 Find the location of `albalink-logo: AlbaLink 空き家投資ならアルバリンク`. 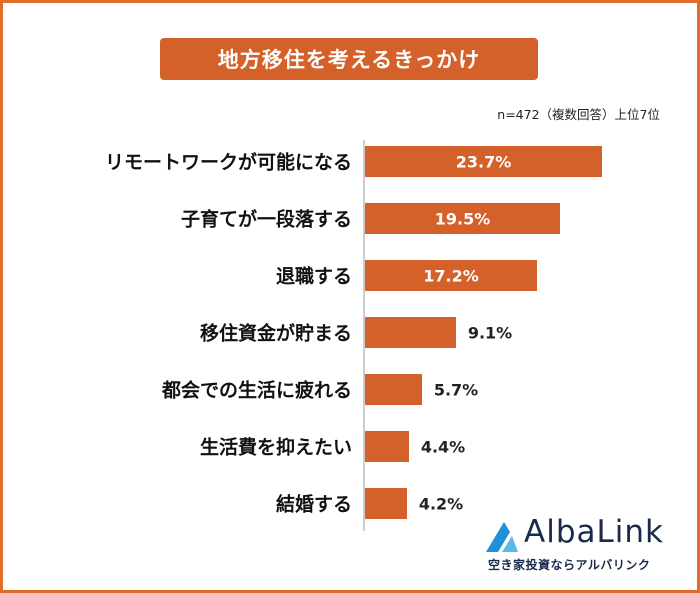

albalink-logo: AlbaLink 空き家投資ならアルバリンク is located at coordinates (578, 546).